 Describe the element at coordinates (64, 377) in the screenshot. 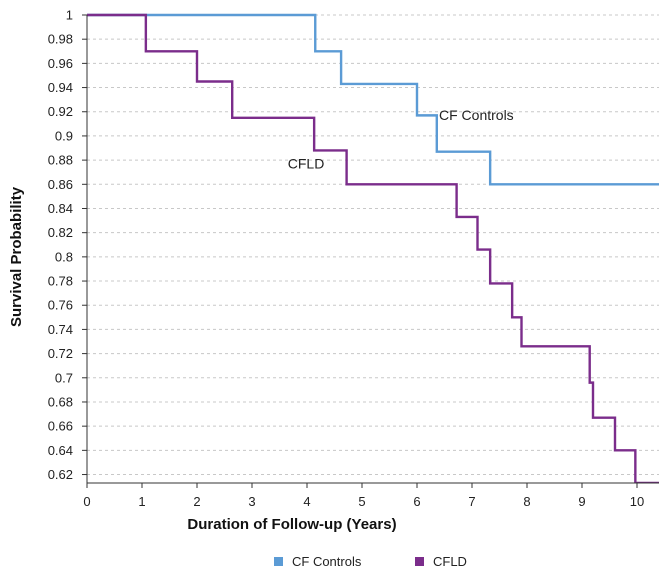

I see `y-tick-label: 0.7` at that location.